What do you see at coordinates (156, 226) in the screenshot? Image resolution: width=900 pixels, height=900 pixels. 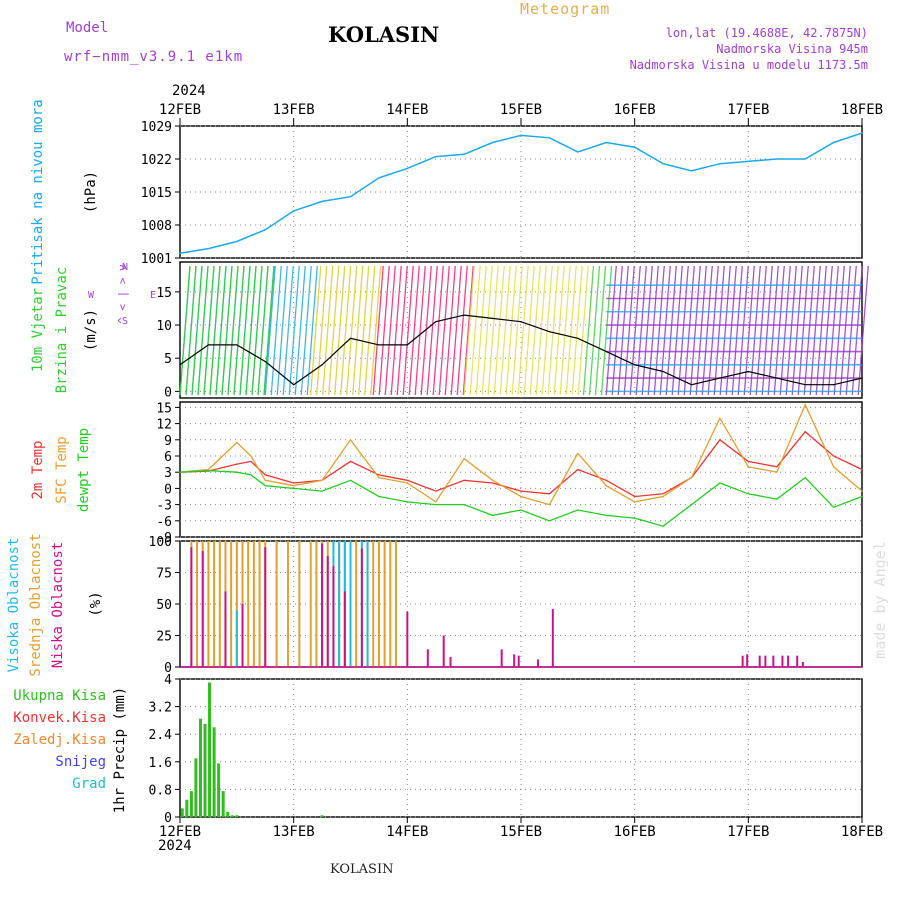 I see `y-tick-label: 1008` at bounding box center [156, 226].